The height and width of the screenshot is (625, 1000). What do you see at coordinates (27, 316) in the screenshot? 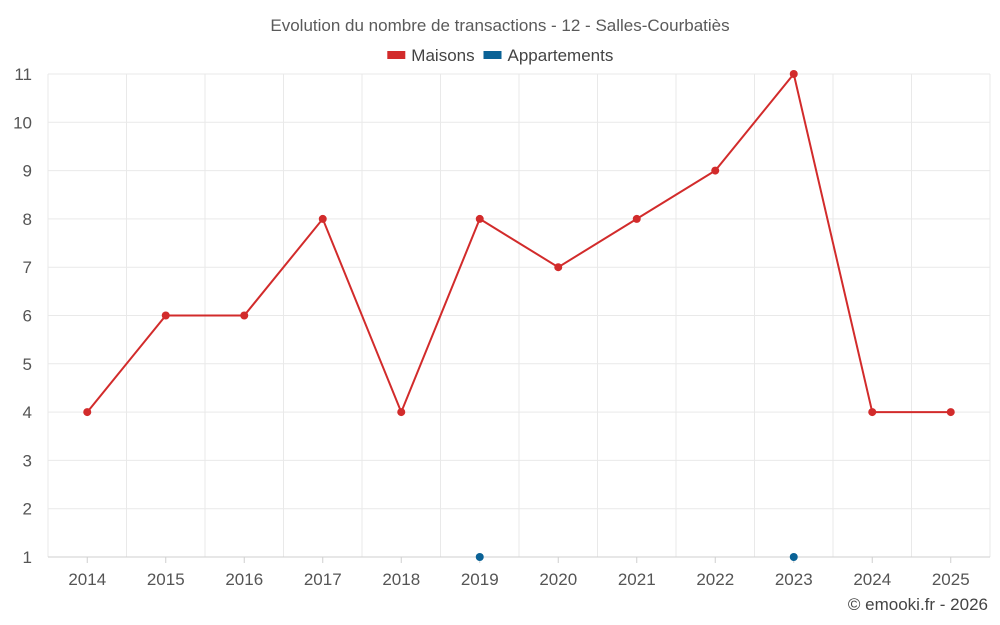
I see `y-tick-label: 6` at bounding box center [27, 316].